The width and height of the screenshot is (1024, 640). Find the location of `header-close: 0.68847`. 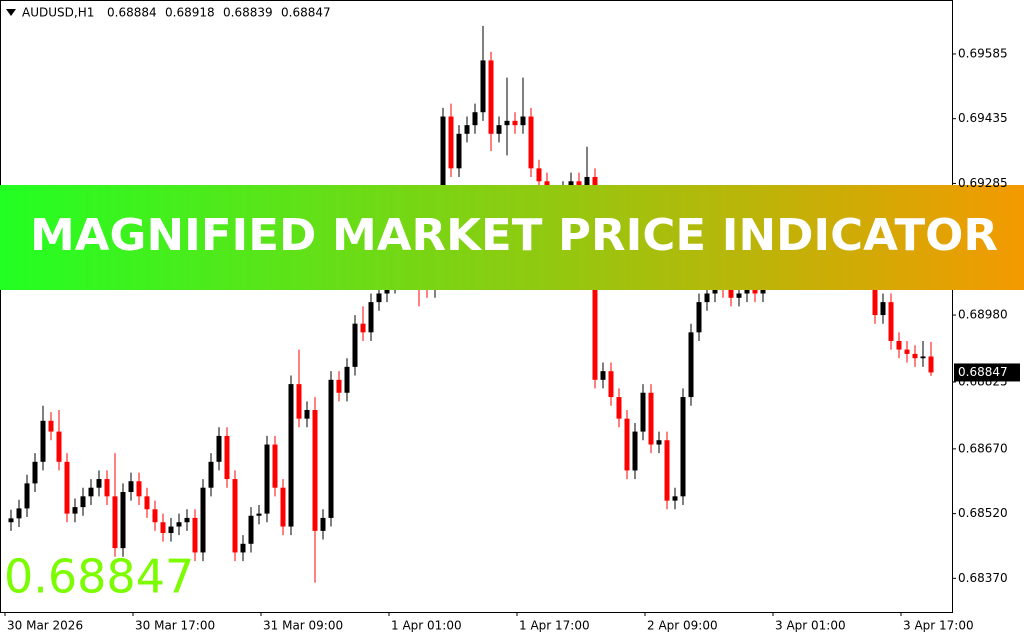

header-close: 0.68847 is located at coordinates (306, 13).